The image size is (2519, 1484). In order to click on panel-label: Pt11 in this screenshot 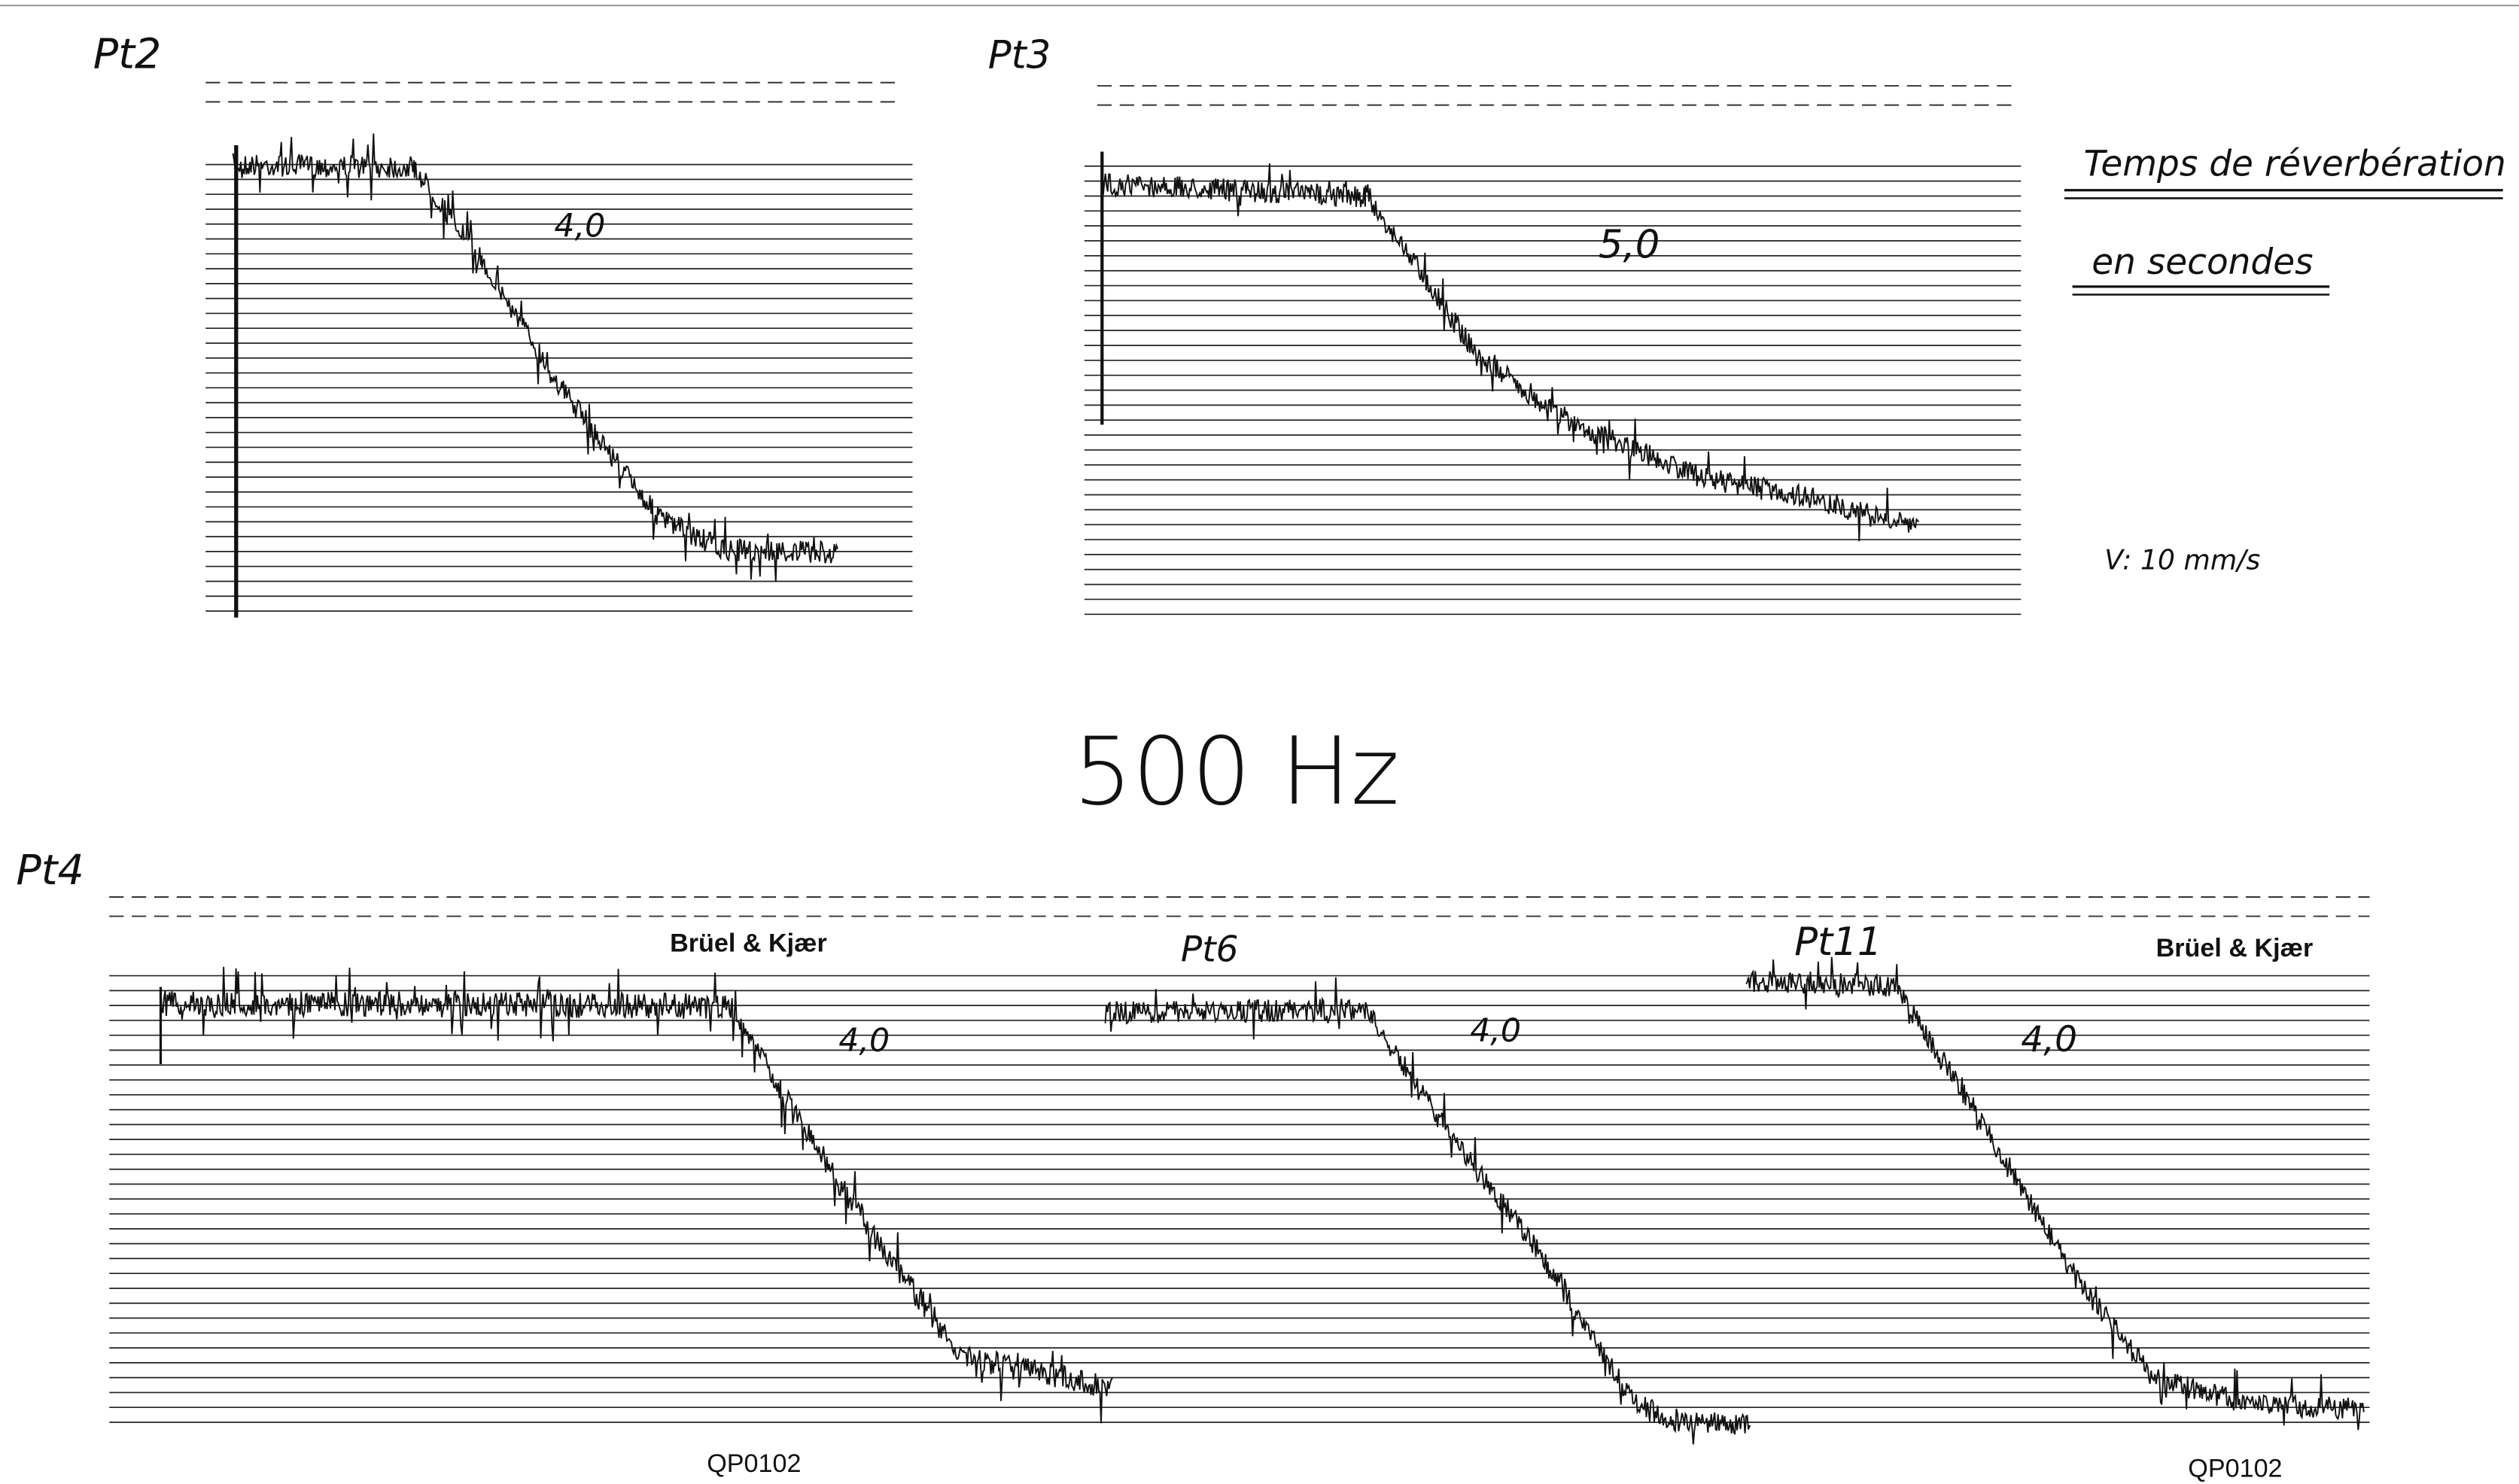, I will do `click(1838, 942)`.